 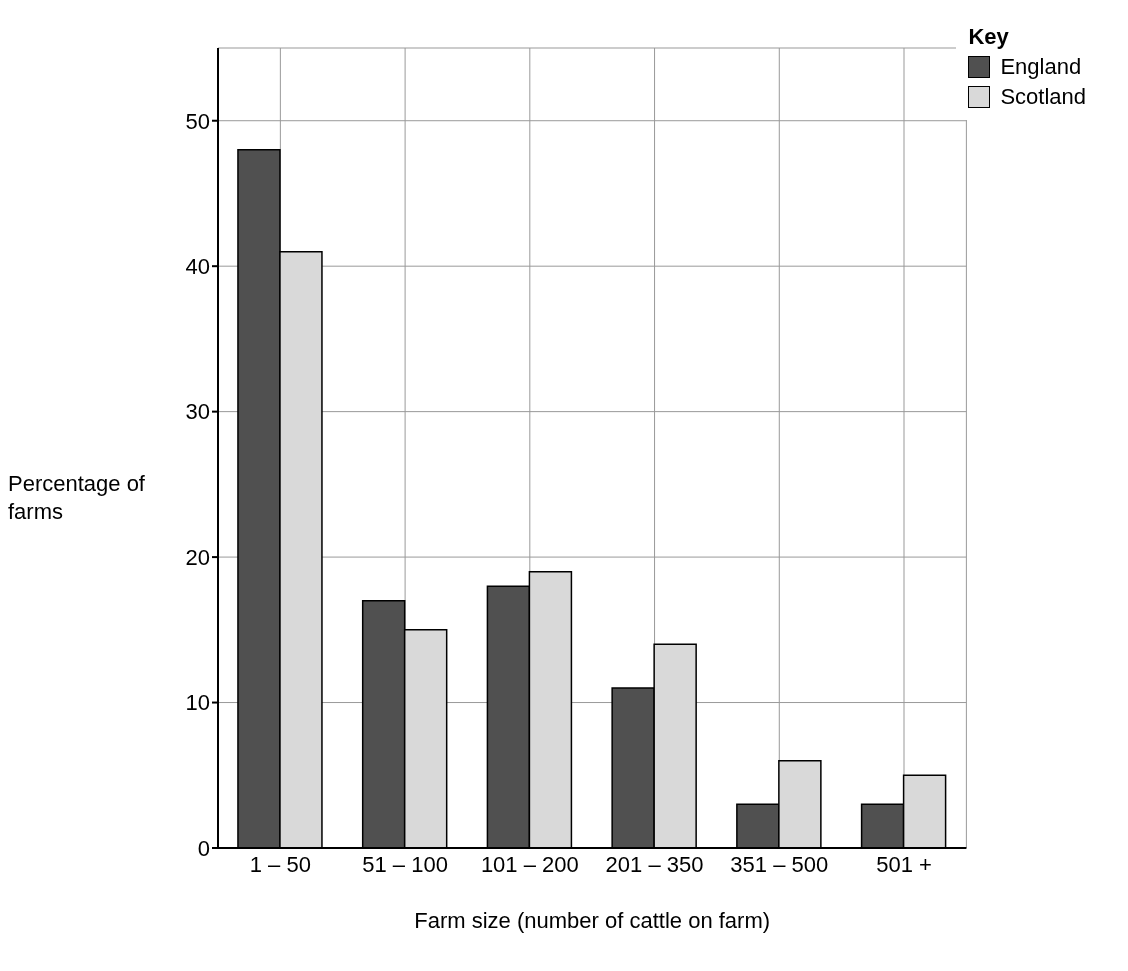 I want to click on x-tick-label: 51 – 100, so click(x=405, y=864).